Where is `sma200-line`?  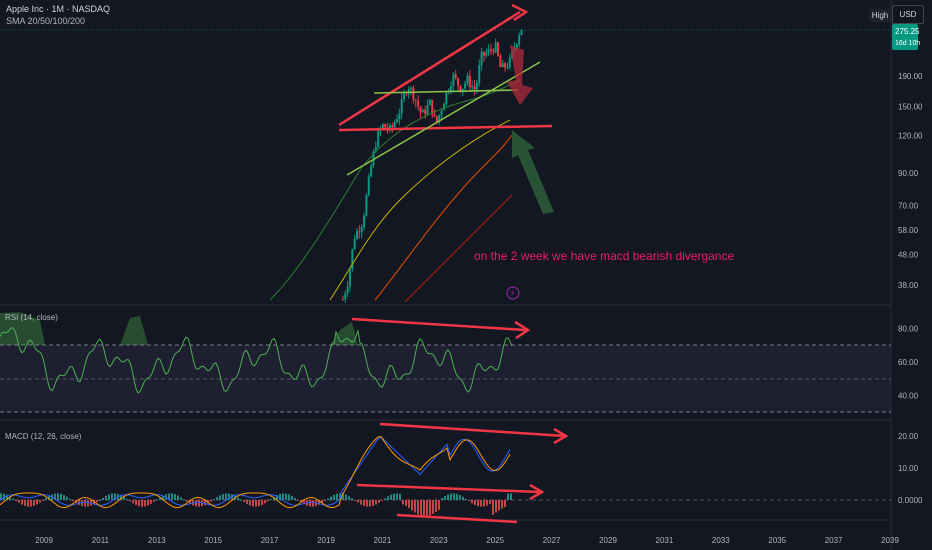
sma200-line is located at coordinates (458, 248).